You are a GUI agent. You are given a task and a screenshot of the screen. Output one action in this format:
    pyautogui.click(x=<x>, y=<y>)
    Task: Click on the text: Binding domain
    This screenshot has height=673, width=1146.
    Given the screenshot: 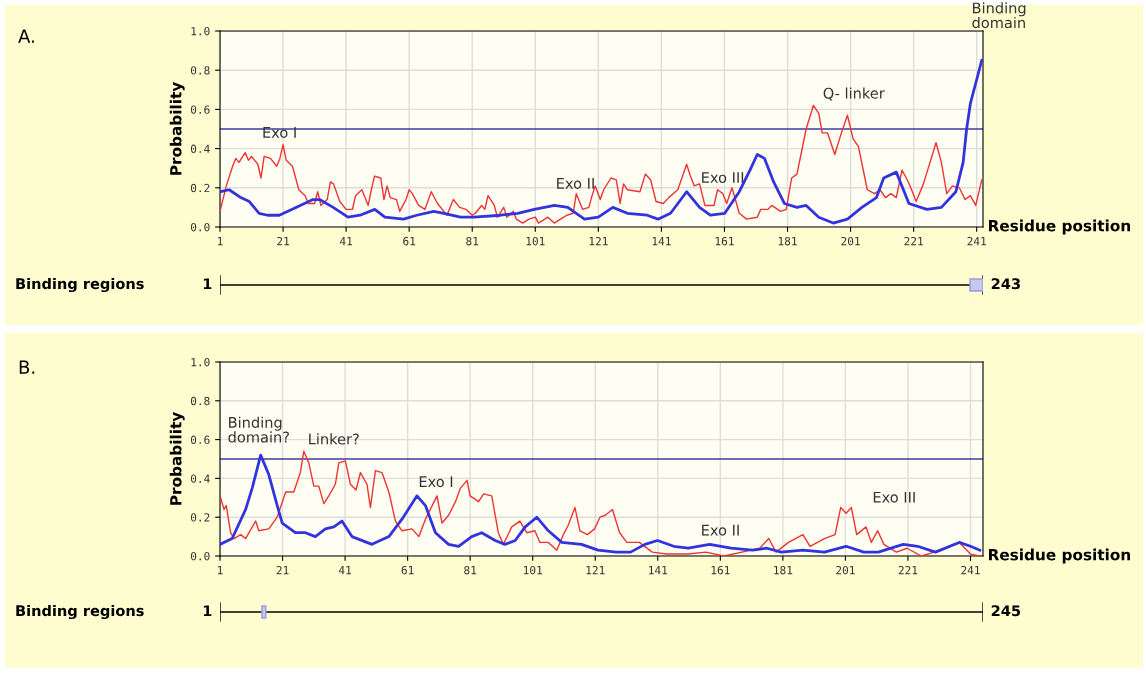 What is the action you would take?
    pyautogui.click(x=999, y=15)
    